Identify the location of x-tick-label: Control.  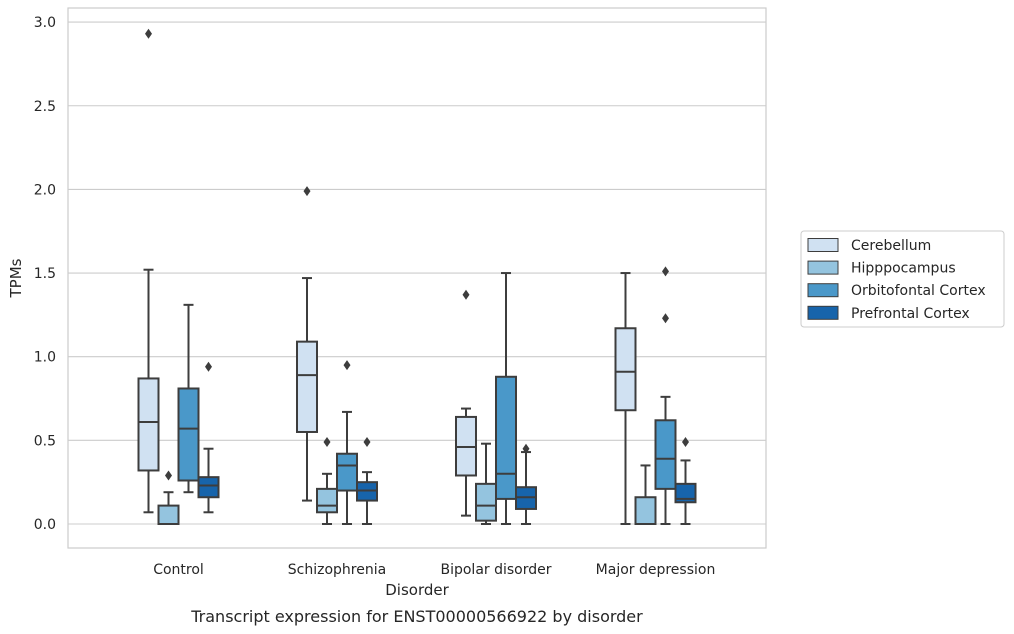
(178, 570).